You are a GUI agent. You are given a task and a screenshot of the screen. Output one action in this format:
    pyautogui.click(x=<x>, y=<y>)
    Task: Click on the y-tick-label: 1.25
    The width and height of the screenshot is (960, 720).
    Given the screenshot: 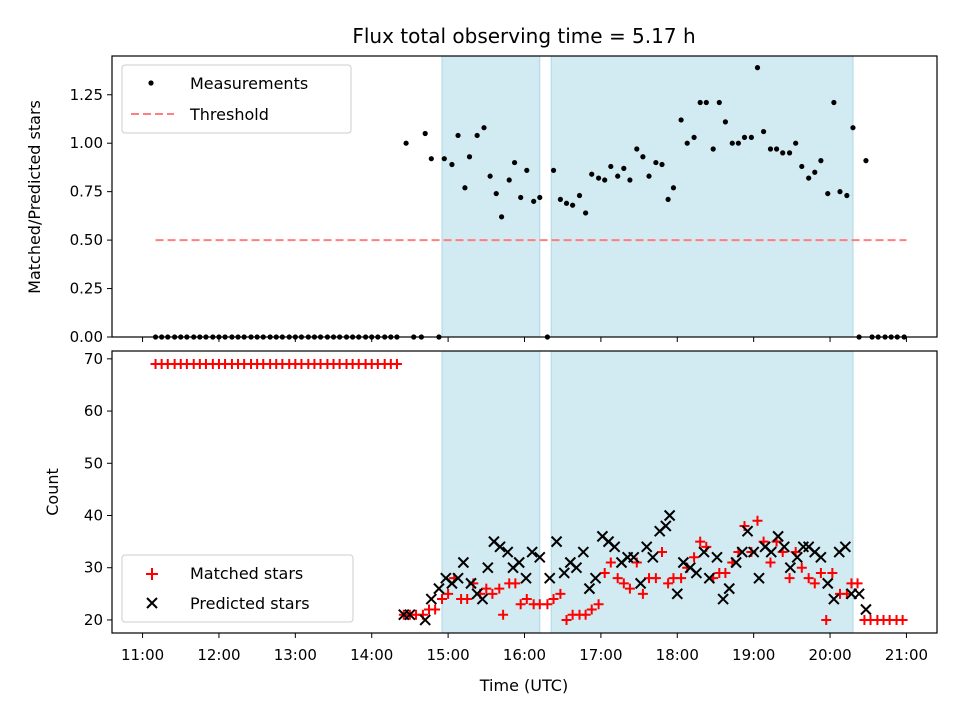 What is the action you would take?
    pyautogui.click(x=86, y=95)
    